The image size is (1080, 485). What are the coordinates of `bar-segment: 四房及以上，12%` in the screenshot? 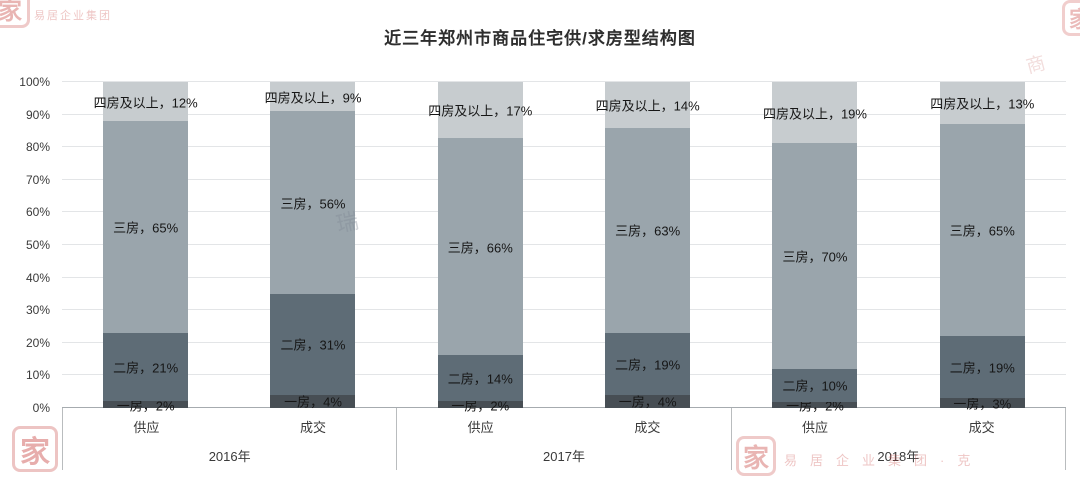 It's located at (146, 102).